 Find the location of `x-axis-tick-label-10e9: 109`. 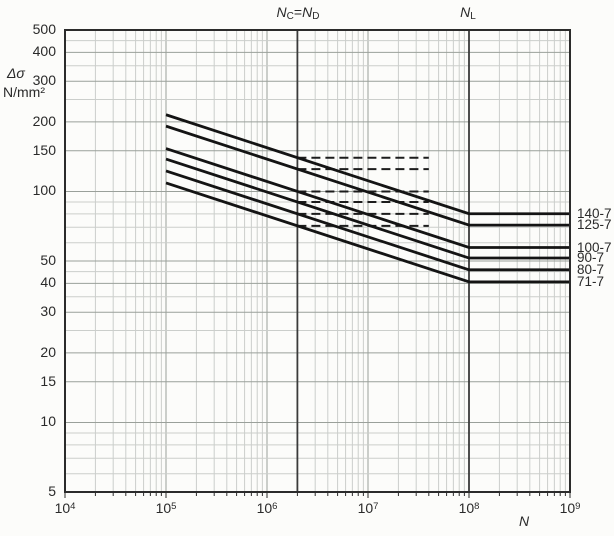

x-axis-tick-label-10e9: 109 is located at coordinates (570, 508).